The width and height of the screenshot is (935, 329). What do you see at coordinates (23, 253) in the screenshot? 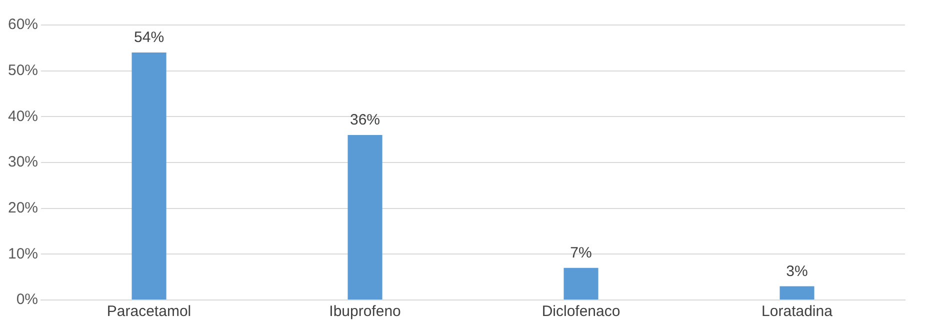
I see `y-tick-label: 10%` at bounding box center [23, 253].